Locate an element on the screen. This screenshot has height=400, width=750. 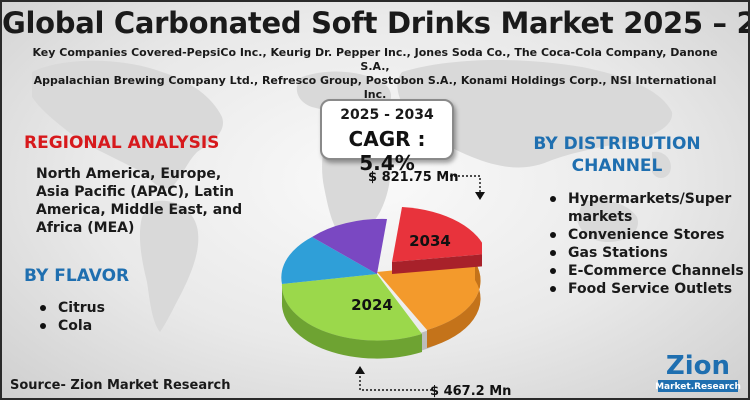
list-item-label: Convenience Stores is located at coordinates (646, 235).